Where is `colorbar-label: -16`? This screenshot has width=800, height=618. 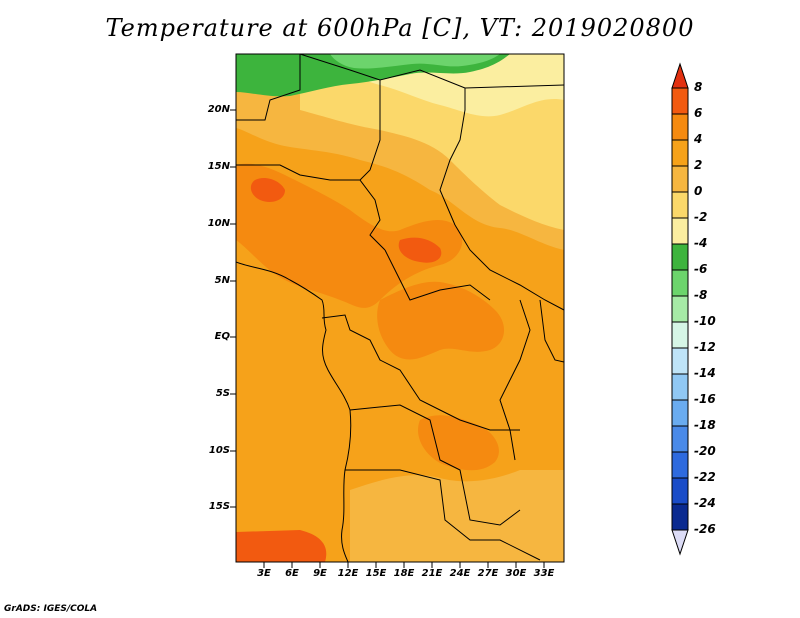 colorbar-label: -16 is located at coordinates (705, 399).